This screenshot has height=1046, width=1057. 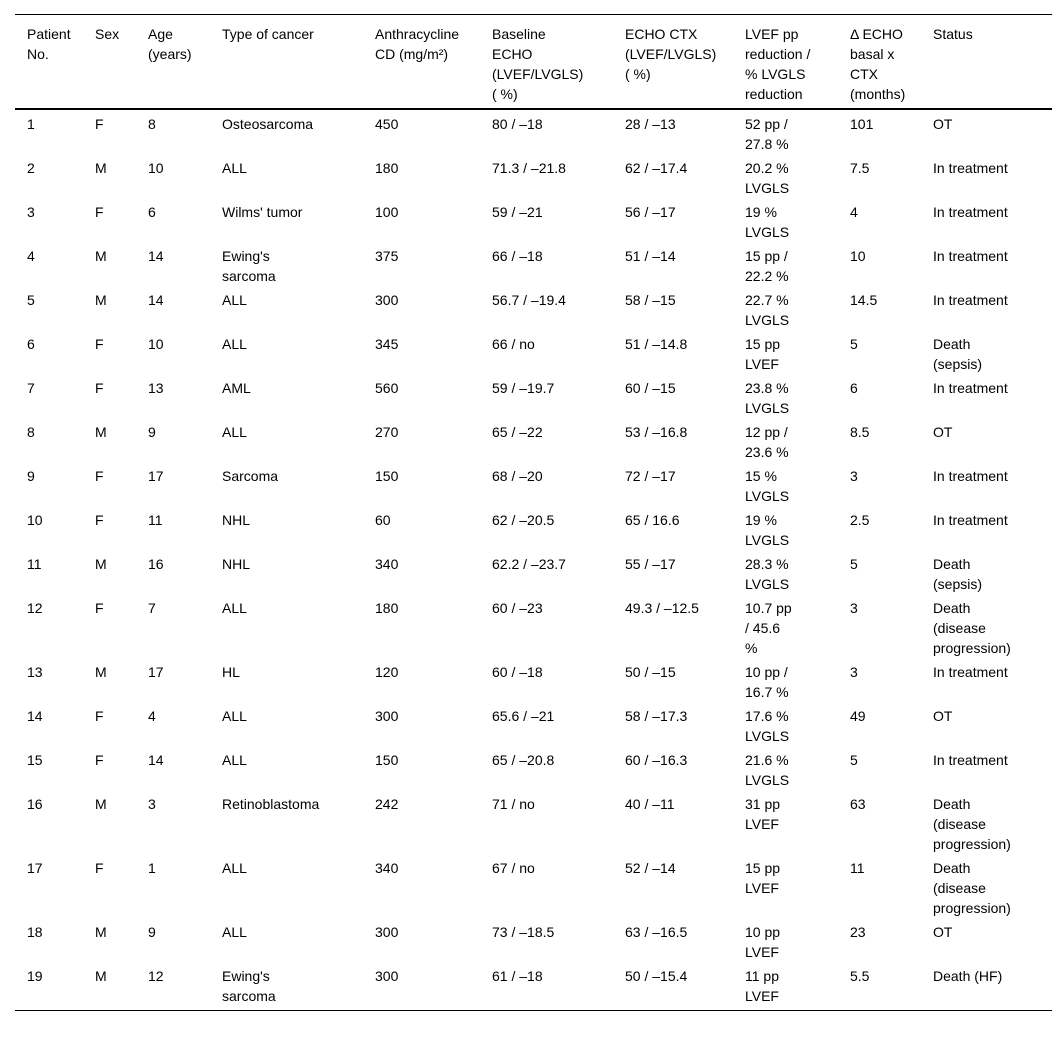 What do you see at coordinates (383, 520) in the screenshot?
I see `table-cell: 60` at bounding box center [383, 520].